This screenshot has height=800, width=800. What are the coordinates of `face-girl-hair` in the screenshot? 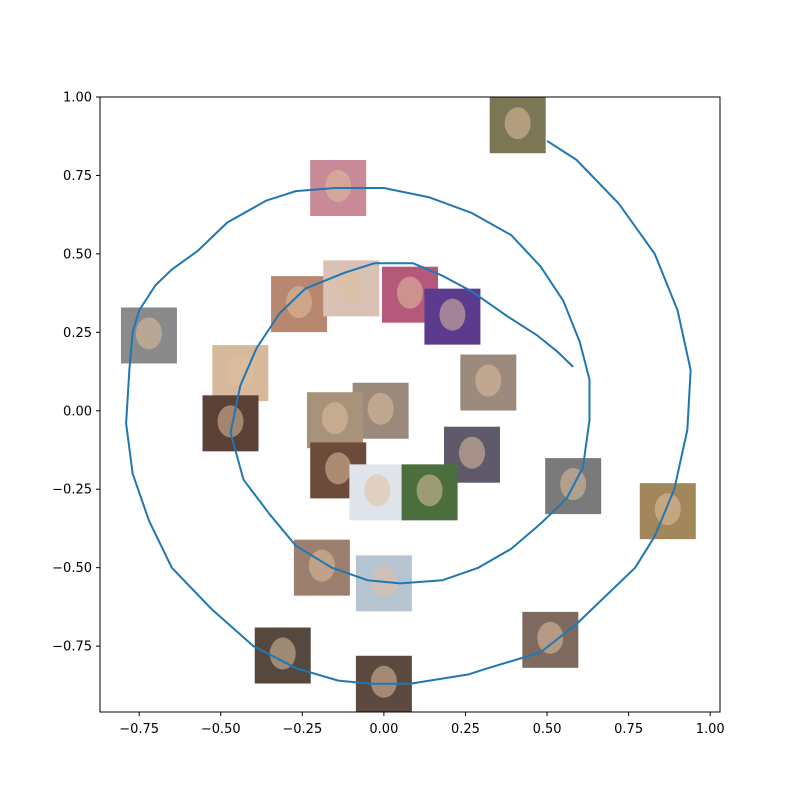 It's located at (230, 423).